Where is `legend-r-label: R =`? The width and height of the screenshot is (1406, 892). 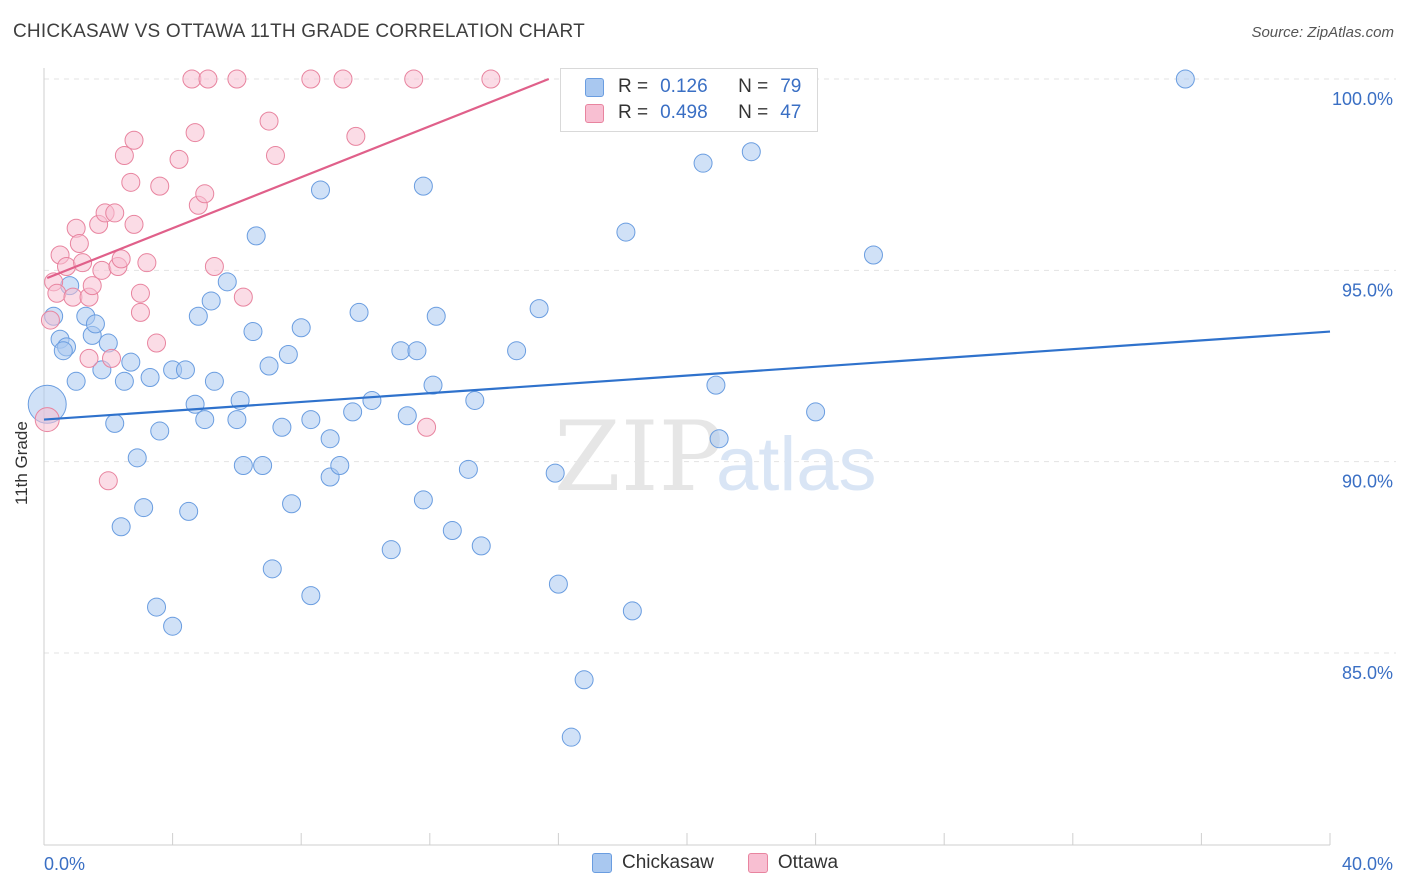
legend-r-label: R = is located at coordinates (633, 86).